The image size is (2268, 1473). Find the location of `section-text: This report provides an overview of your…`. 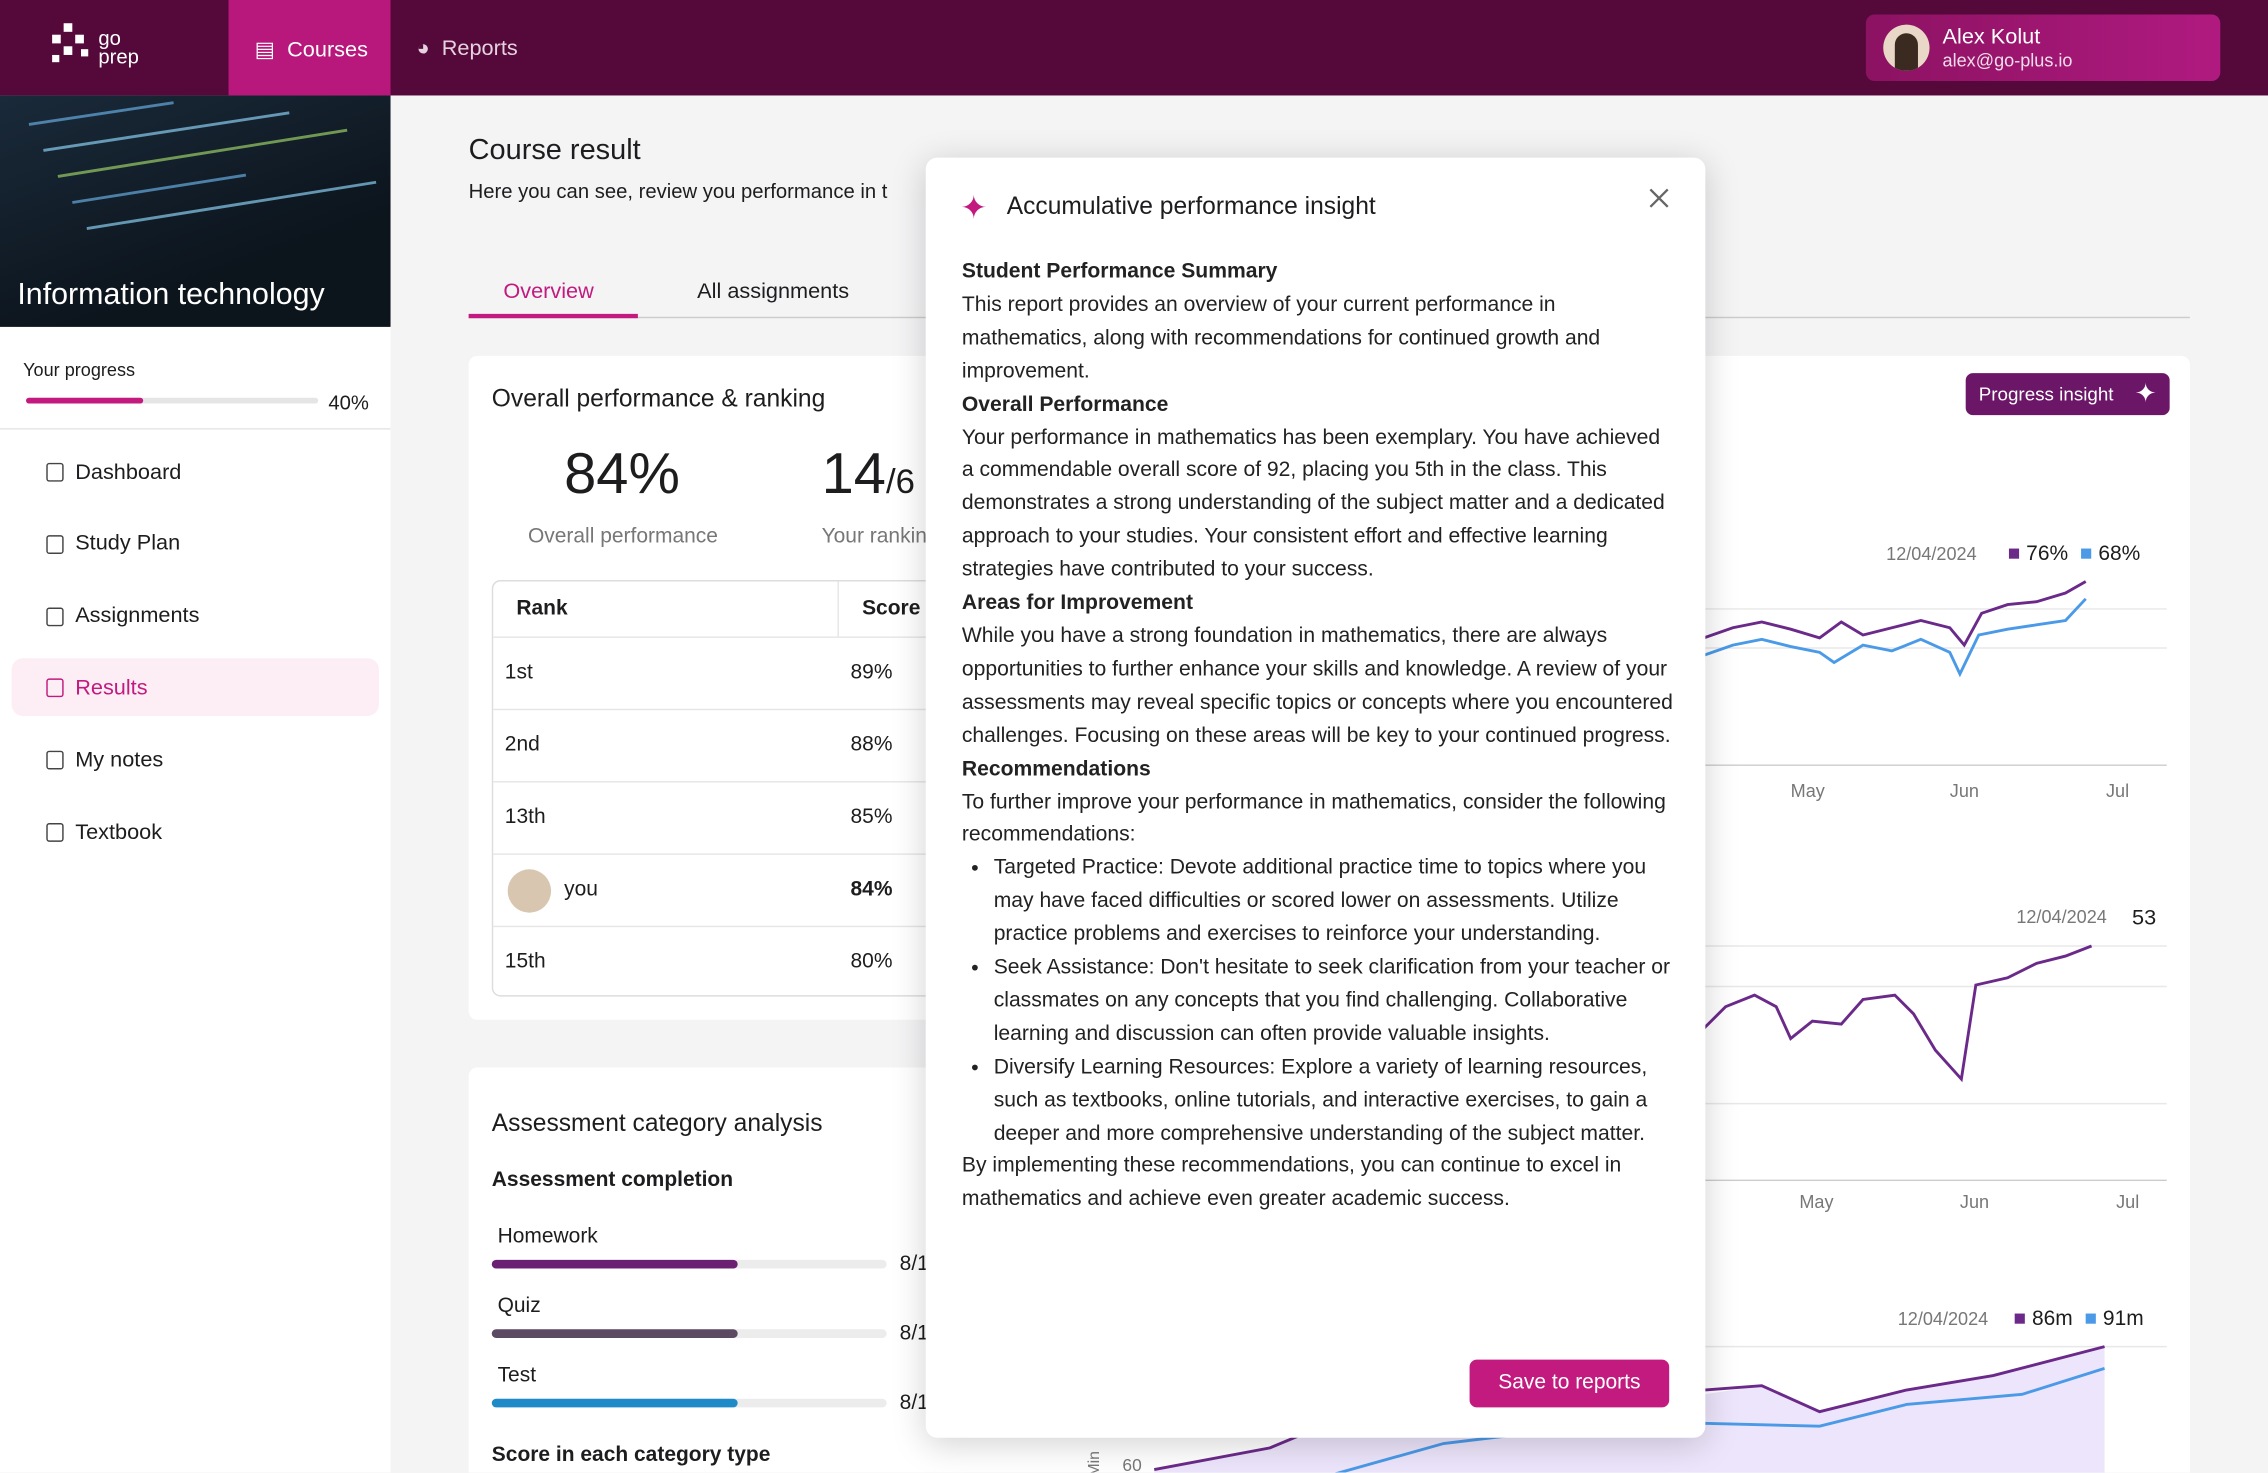

section-text: This report provides an overview of your… is located at coordinates (1281, 338).